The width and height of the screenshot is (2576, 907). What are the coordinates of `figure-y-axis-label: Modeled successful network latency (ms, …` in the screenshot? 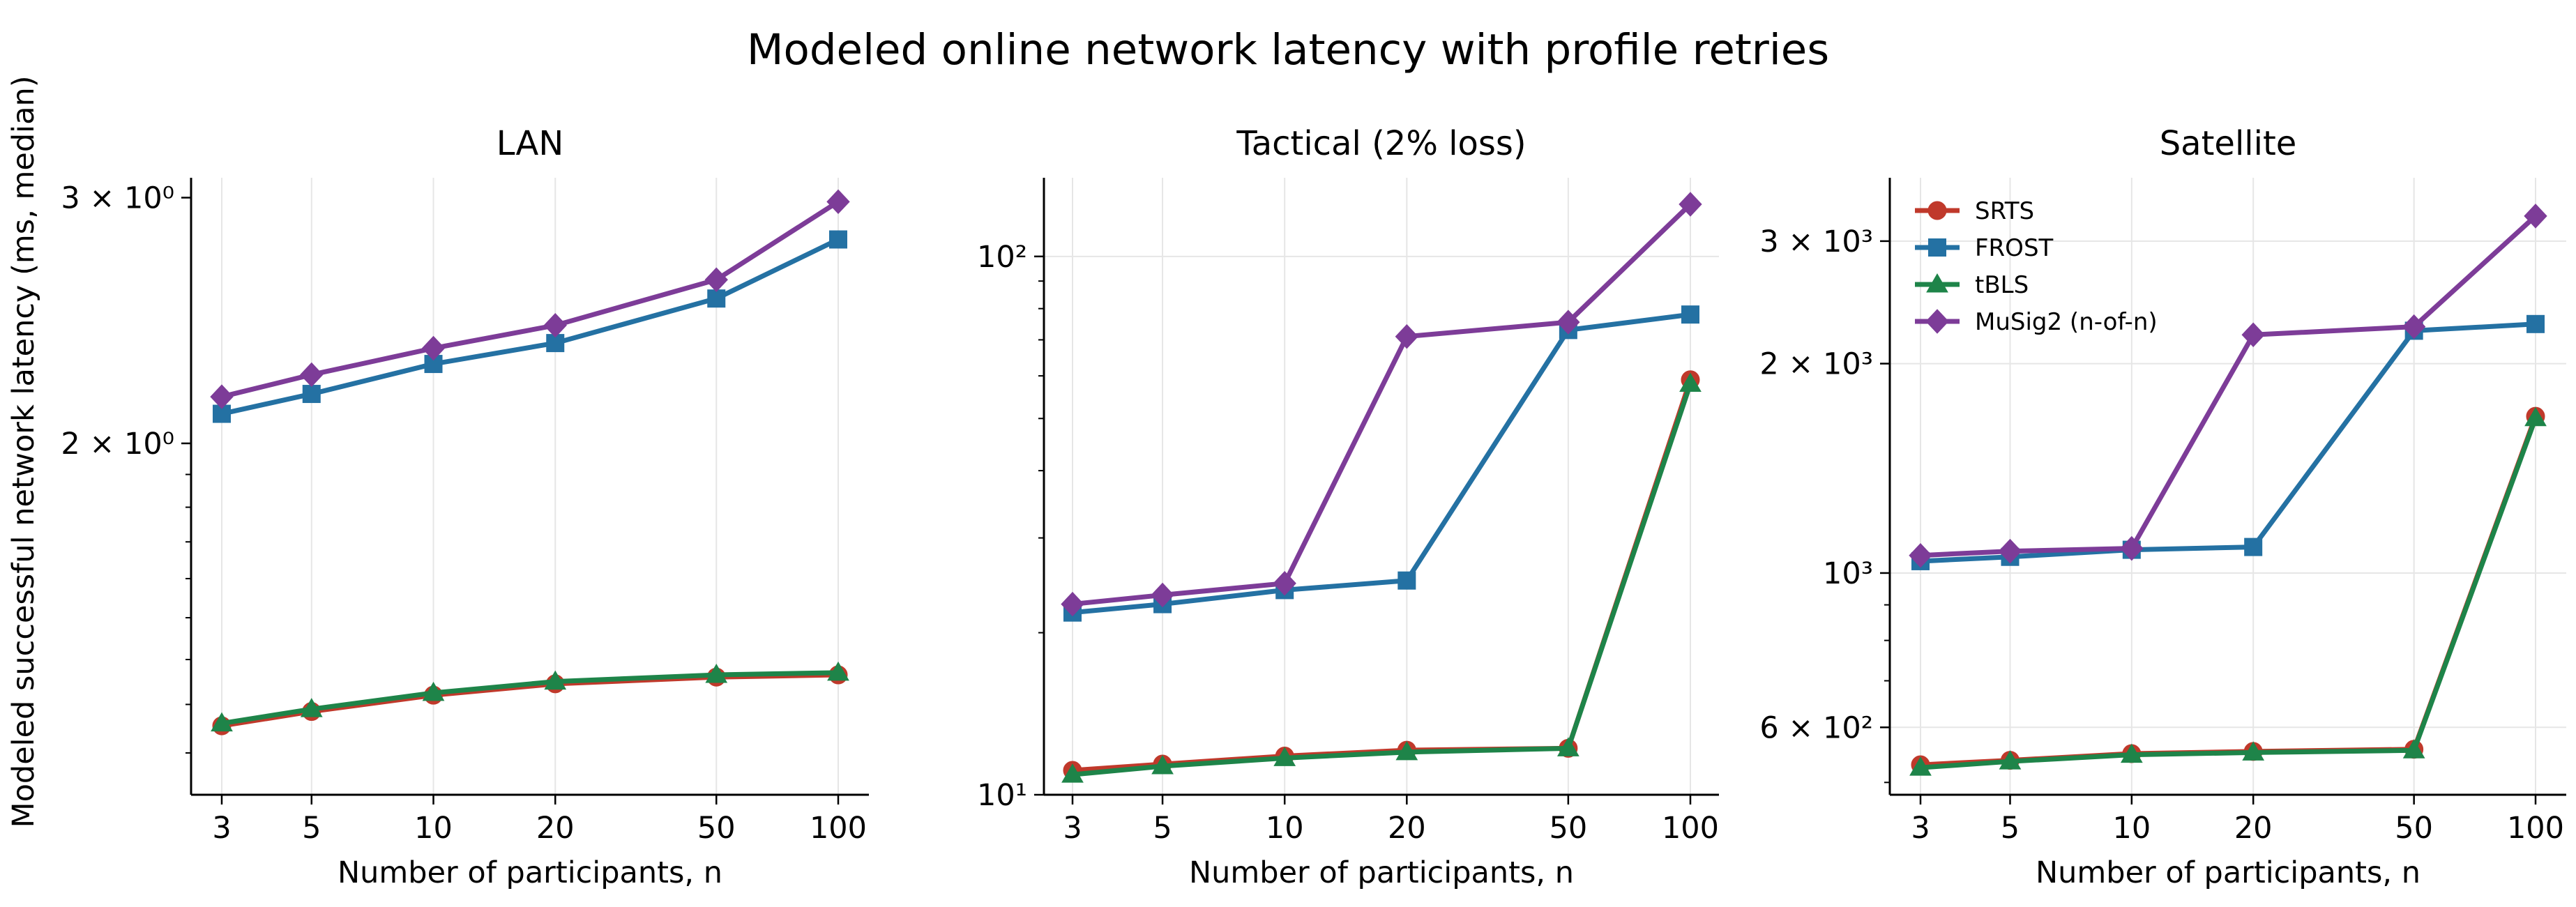 It's located at (23, 451).